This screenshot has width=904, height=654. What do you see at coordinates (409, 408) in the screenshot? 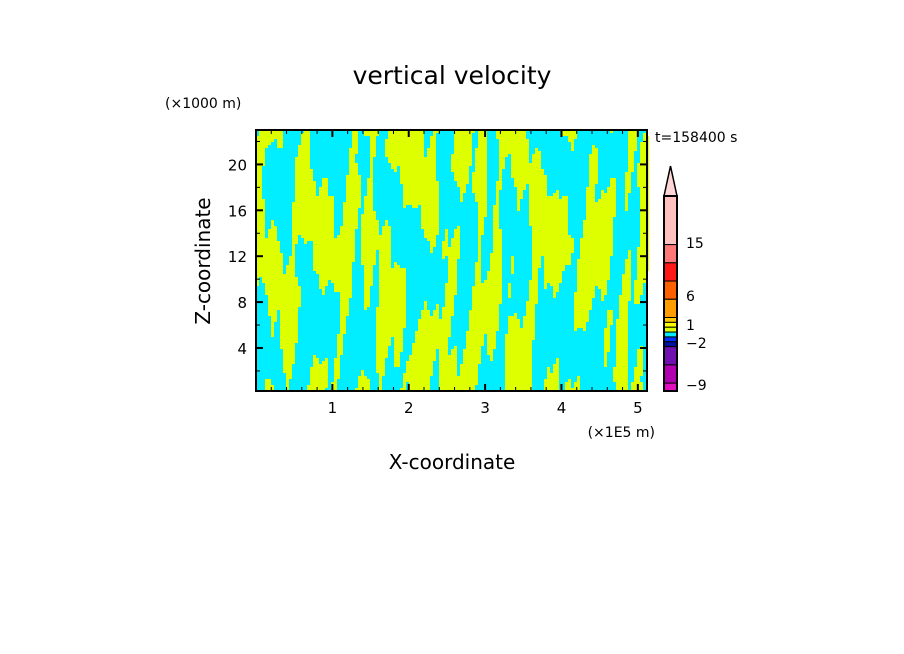
I see `x-tick-label: 2` at bounding box center [409, 408].